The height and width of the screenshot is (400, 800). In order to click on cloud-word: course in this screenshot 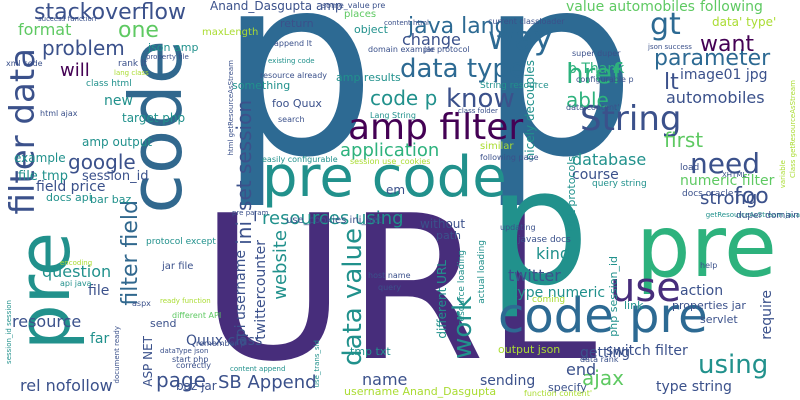, I will do `click(595, 175)`.